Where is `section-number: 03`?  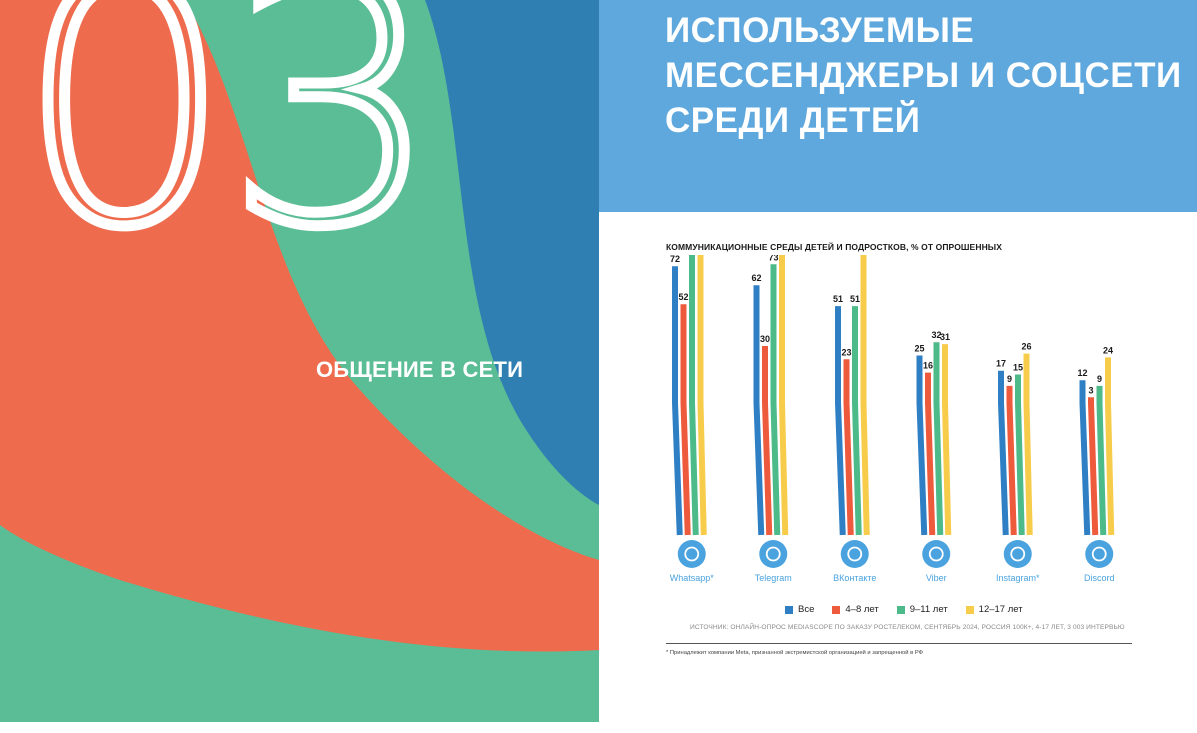
section-number: 03 is located at coordinates (229, 150).